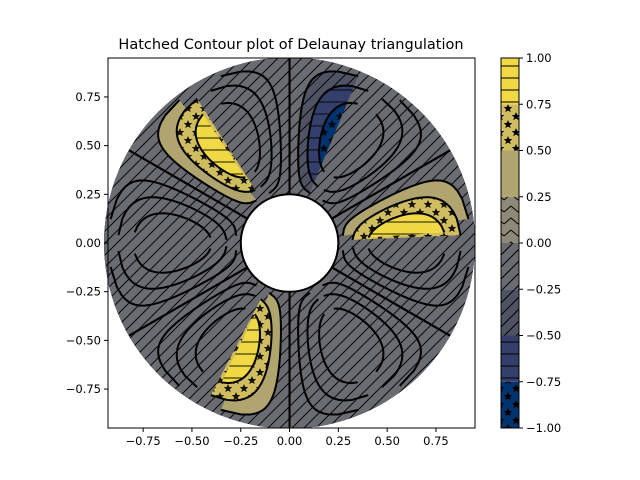 Image resolution: width=640 pixels, height=480 pixels. Describe the element at coordinates (539, 243) in the screenshot. I see `colorbar-tick-label: 0.00` at that location.